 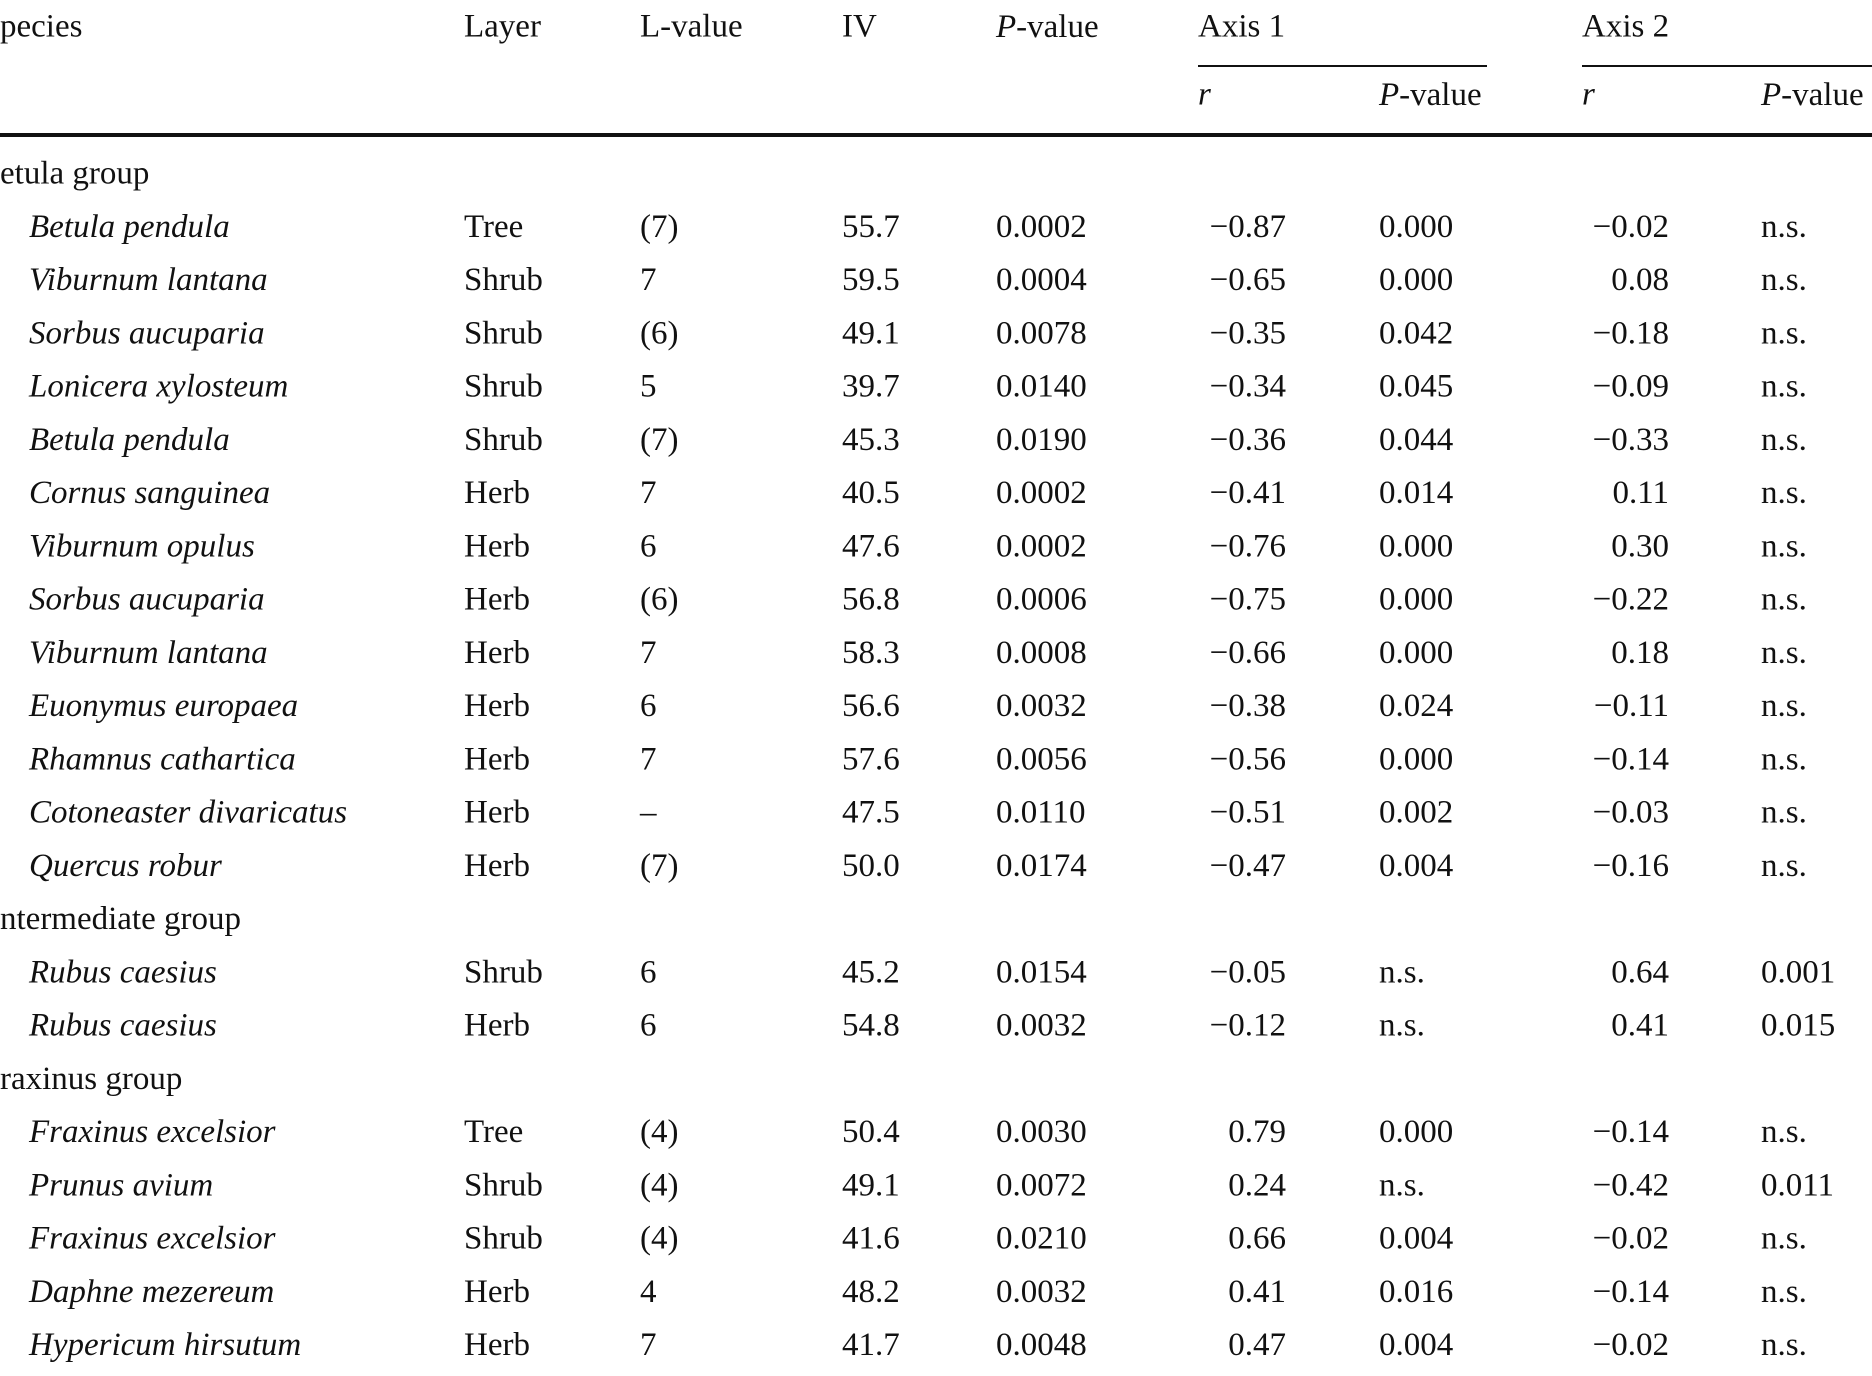 What do you see at coordinates (188, 813) in the screenshot?
I see `species-cell: Cotoneaster divaricatus` at bounding box center [188, 813].